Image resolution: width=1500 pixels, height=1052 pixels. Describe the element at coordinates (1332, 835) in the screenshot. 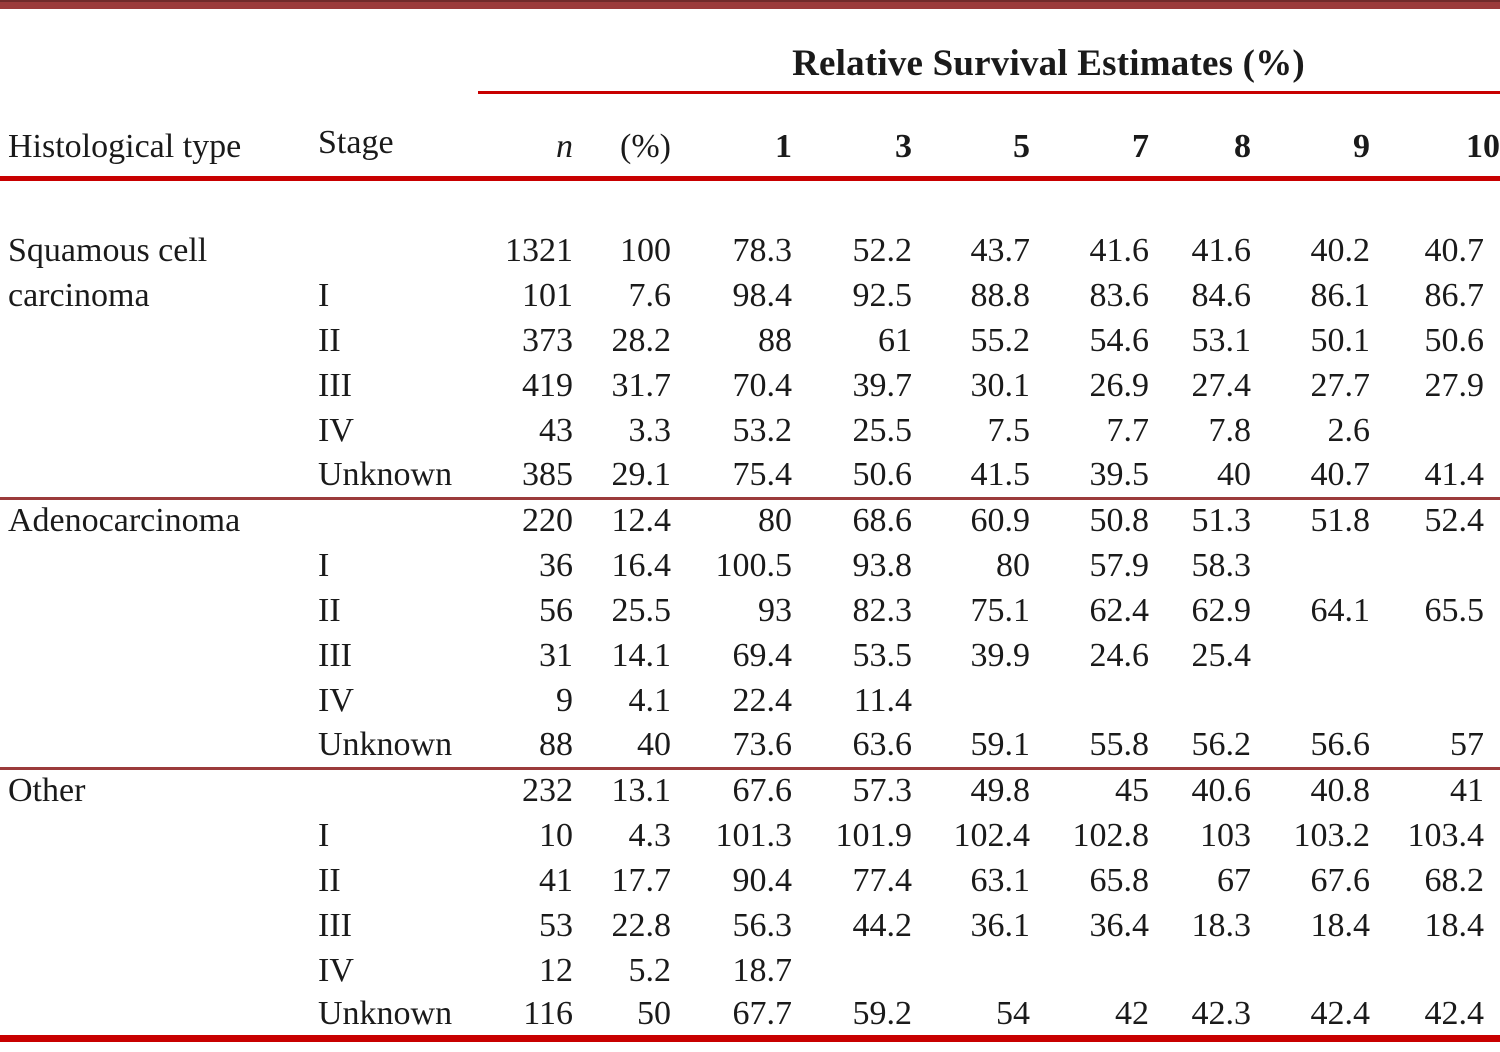

I see `survival-year-9-cell: 103.2` at that location.